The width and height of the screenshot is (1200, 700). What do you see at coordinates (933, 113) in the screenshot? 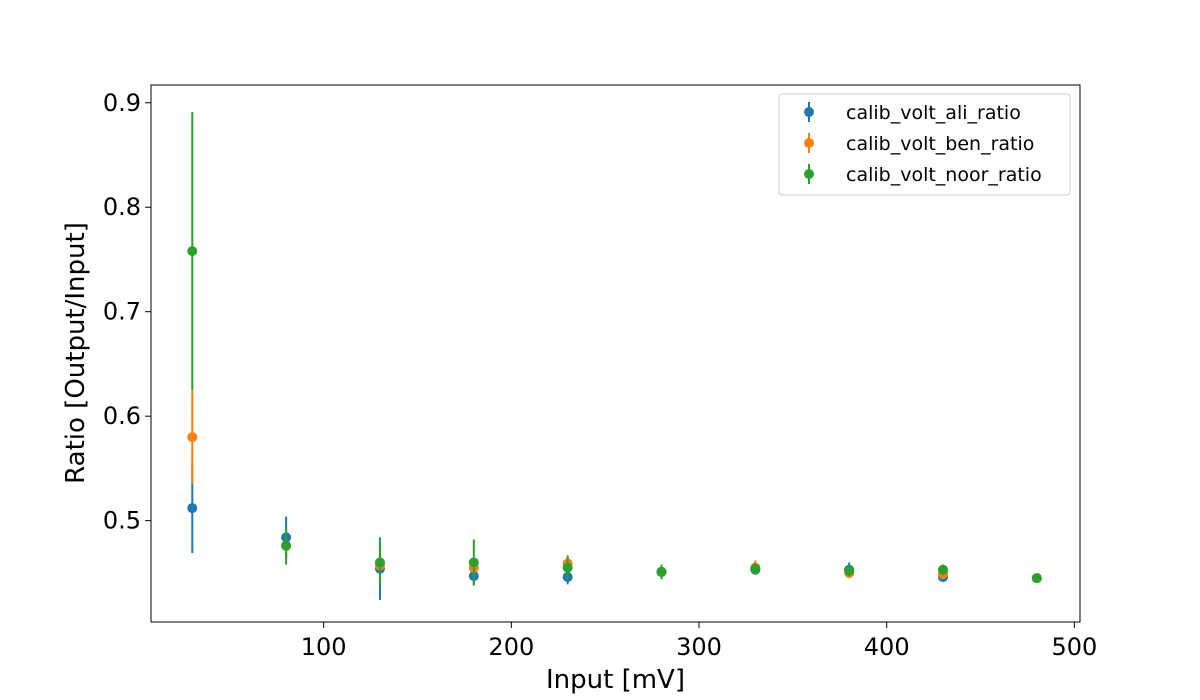
I see `legend-label: calib_volt_ali_ratio` at bounding box center [933, 113].